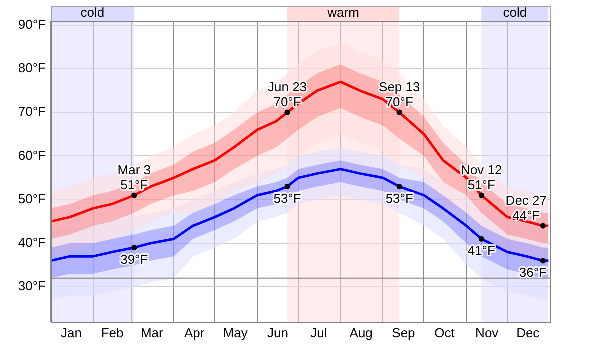  I want to click on y-tick-label: 80°F, so click(32, 68).